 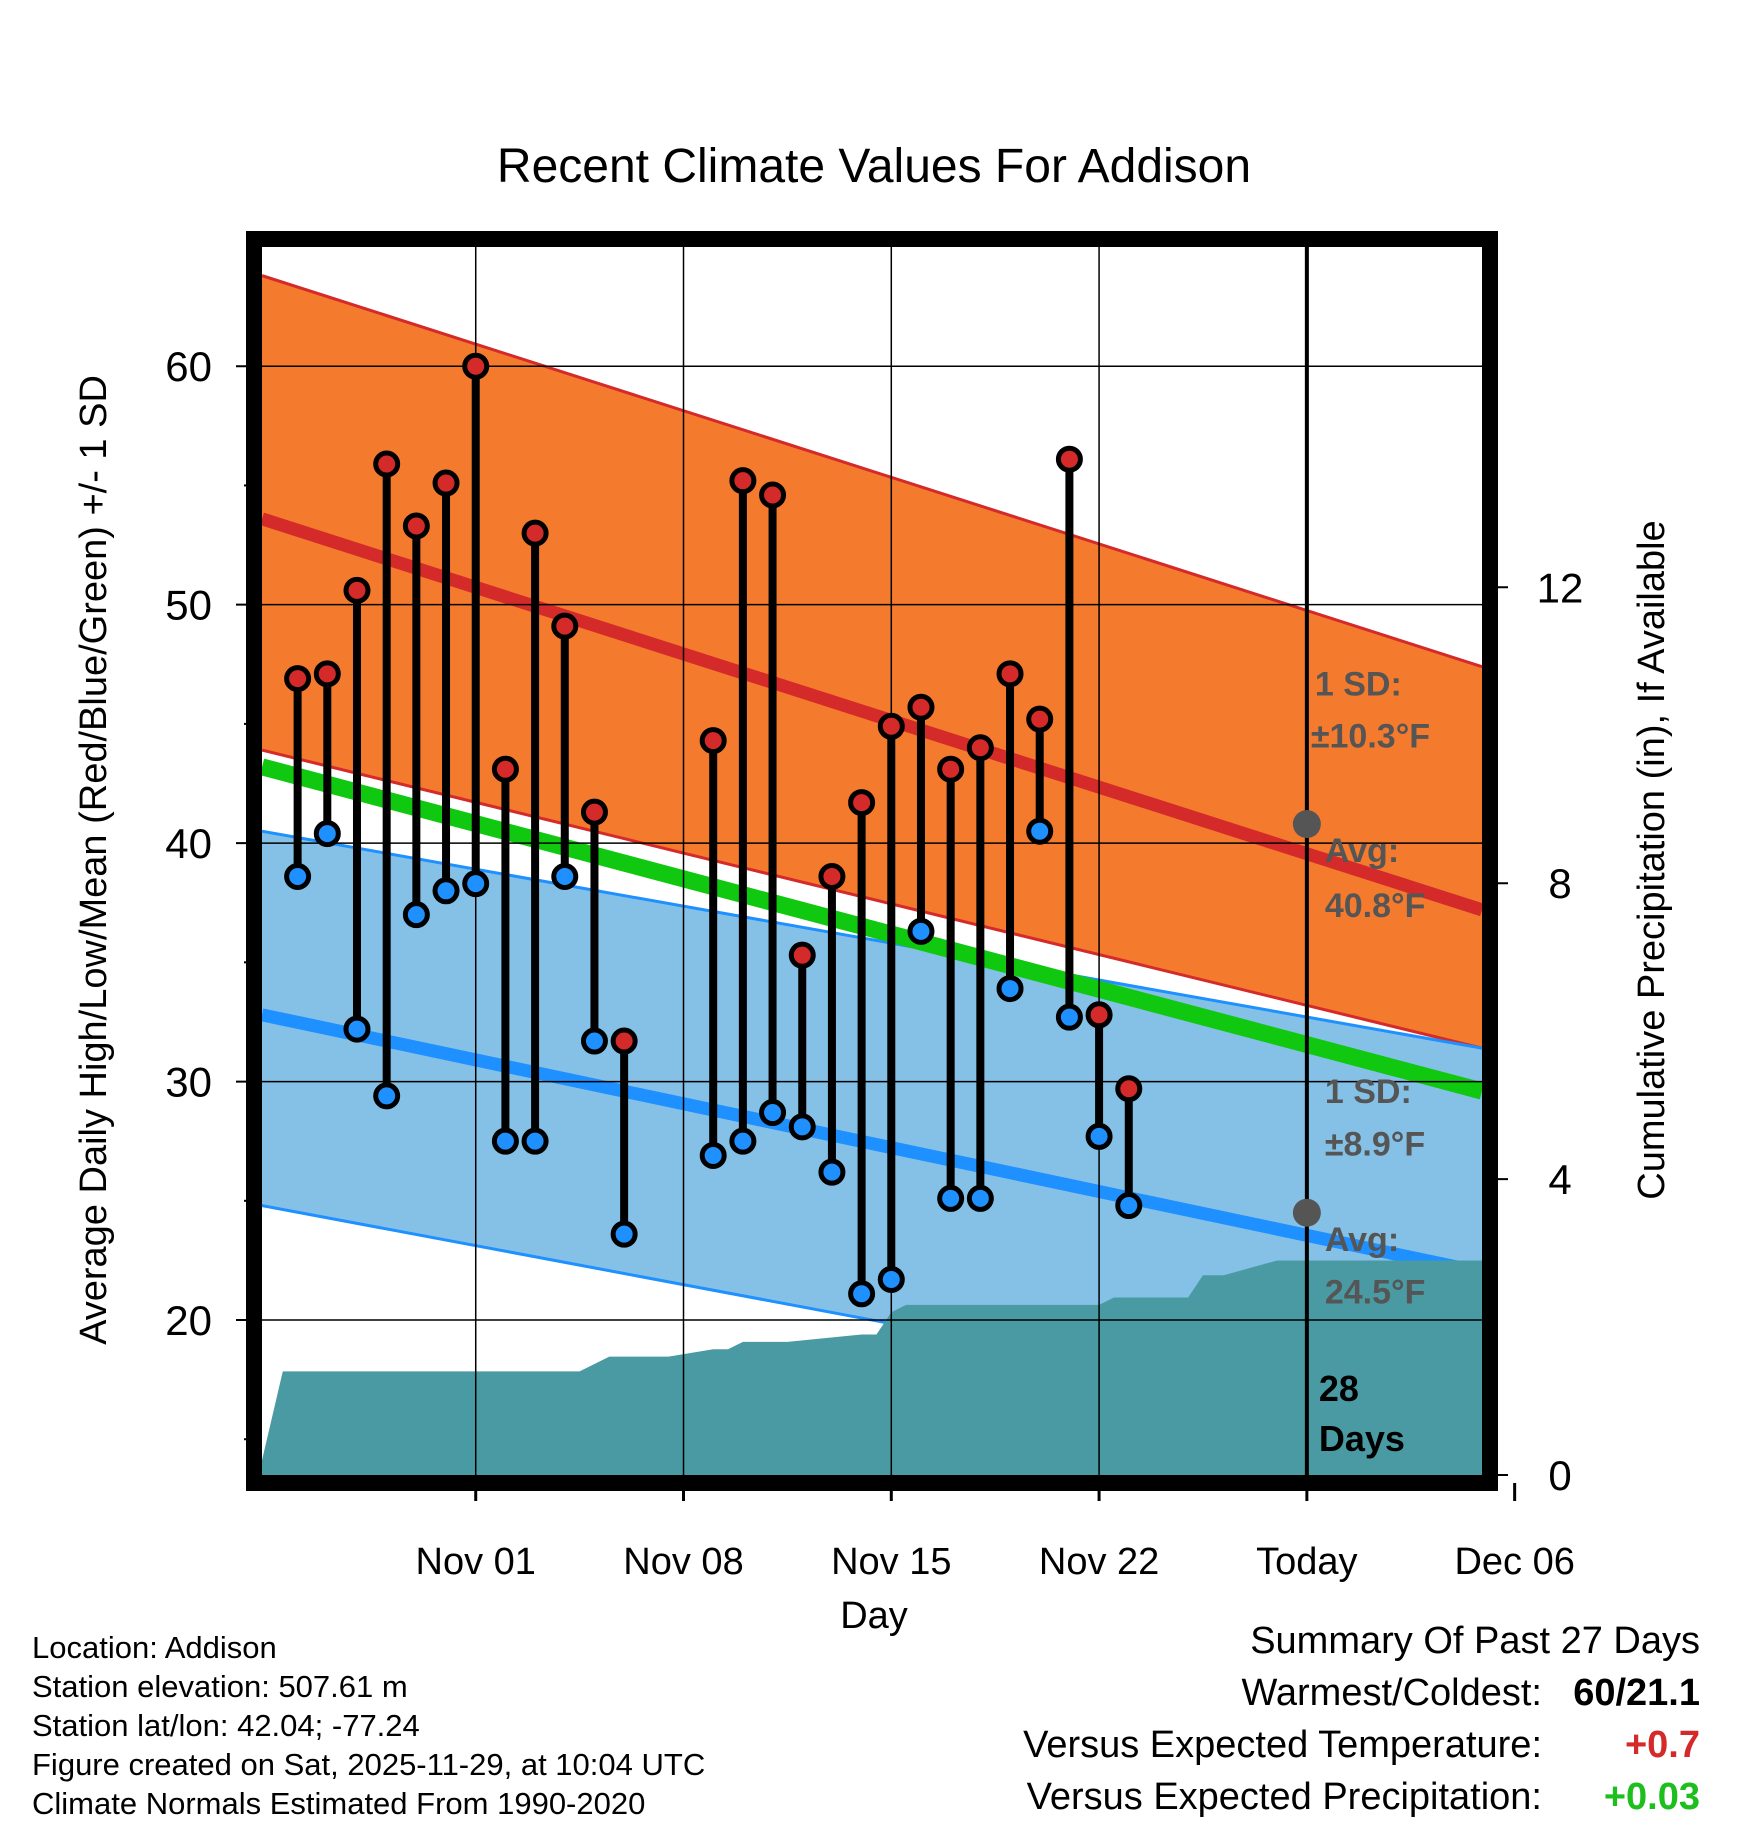 What do you see at coordinates (1559, 1179) in the screenshot?
I see `y-tick-label-right: 4` at bounding box center [1559, 1179].